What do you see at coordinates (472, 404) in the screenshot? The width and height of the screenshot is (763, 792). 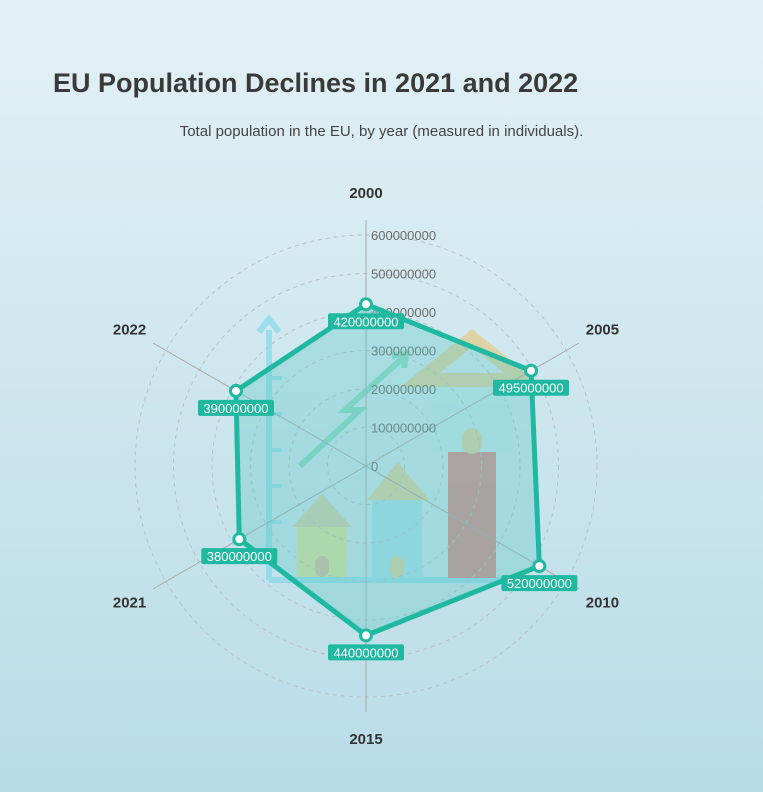 I see `spoke-2005` at bounding box center [472, 404].